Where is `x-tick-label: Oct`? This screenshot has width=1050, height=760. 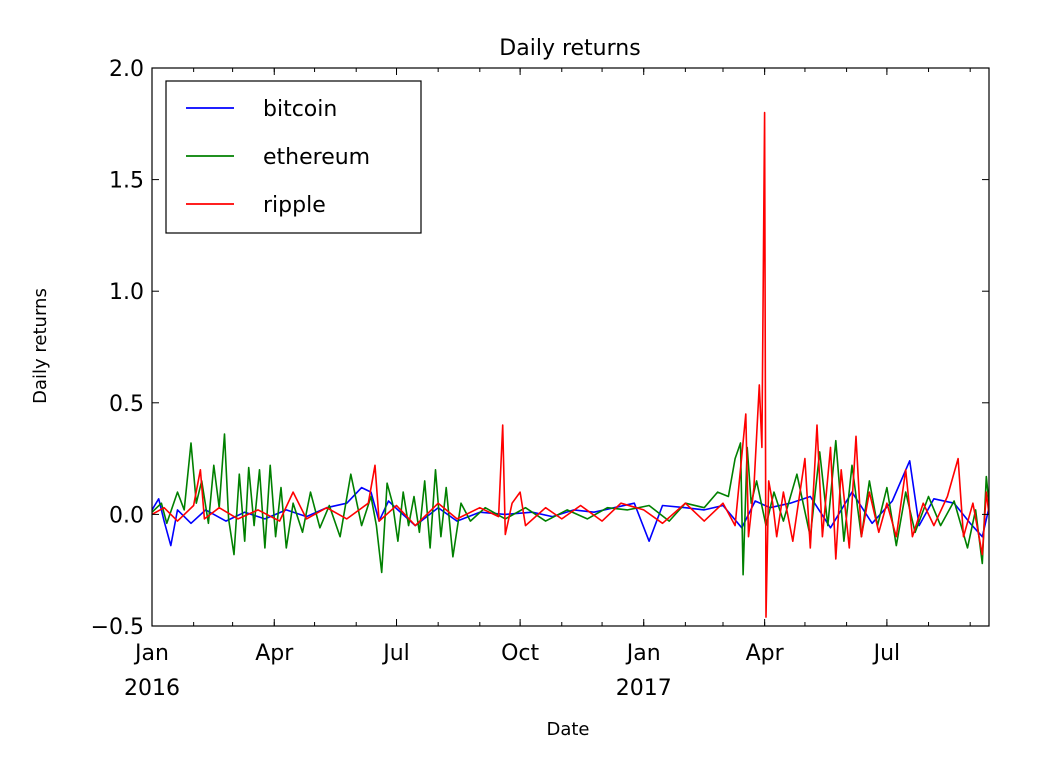
x-tick-label: Oct is located at coordinates (520, 653).